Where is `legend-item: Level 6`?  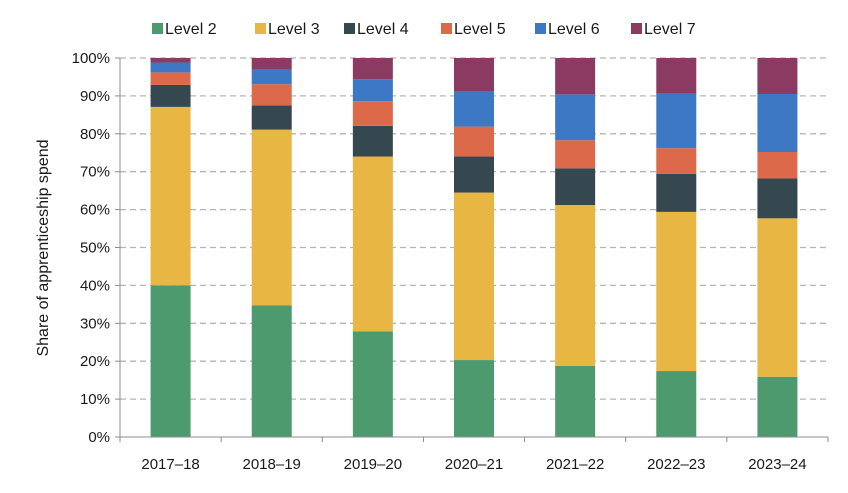
legend-item: Level 6 is located at coordinates (567, 29).